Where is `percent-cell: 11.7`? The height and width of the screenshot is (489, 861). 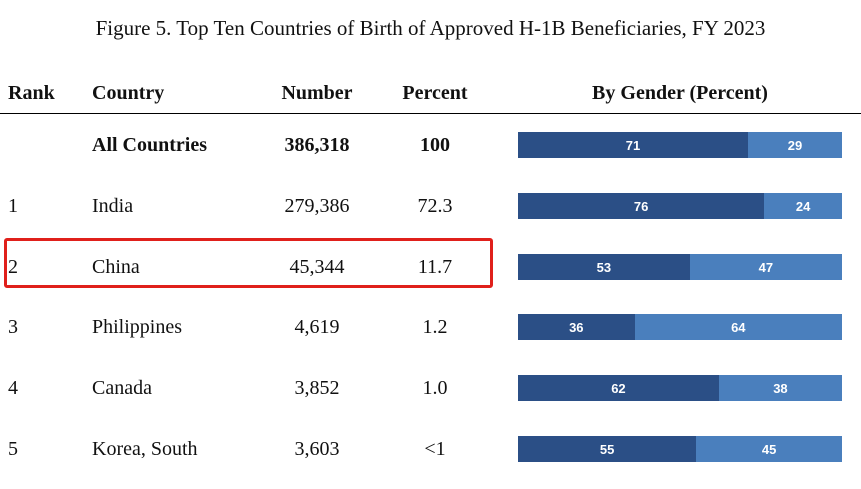
percent-cell: 11.7 is located at coordinates (435, 267).